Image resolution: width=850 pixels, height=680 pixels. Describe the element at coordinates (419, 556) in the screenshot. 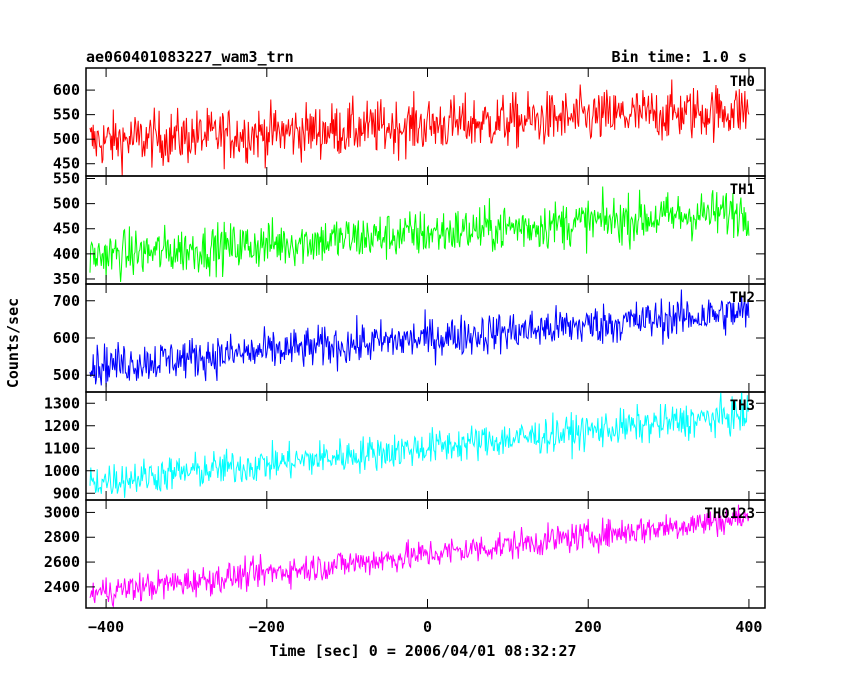

I see `series-line-th0123` at that location.